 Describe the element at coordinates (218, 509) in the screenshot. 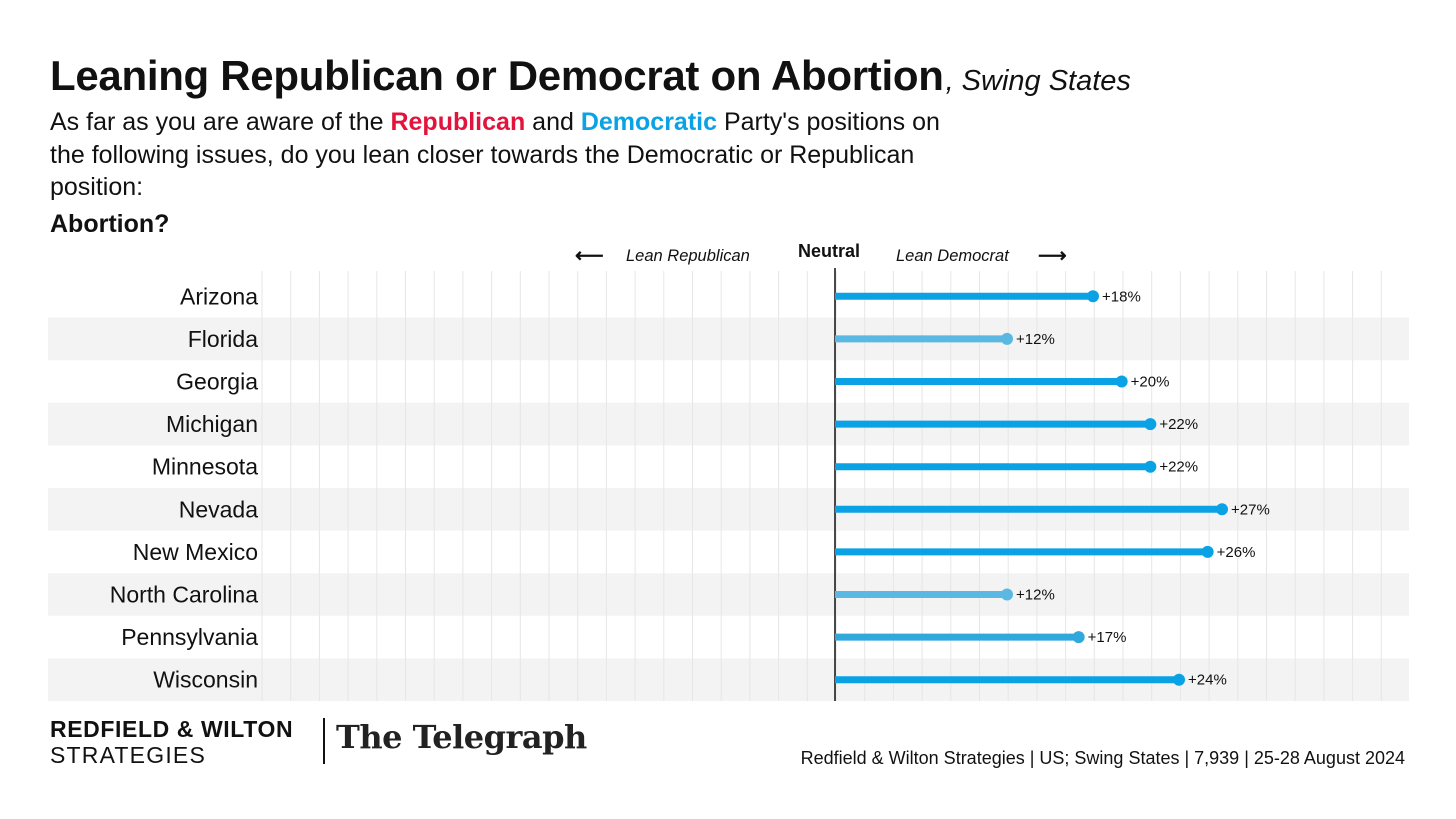

I see `state-label: Nevada` at that location.